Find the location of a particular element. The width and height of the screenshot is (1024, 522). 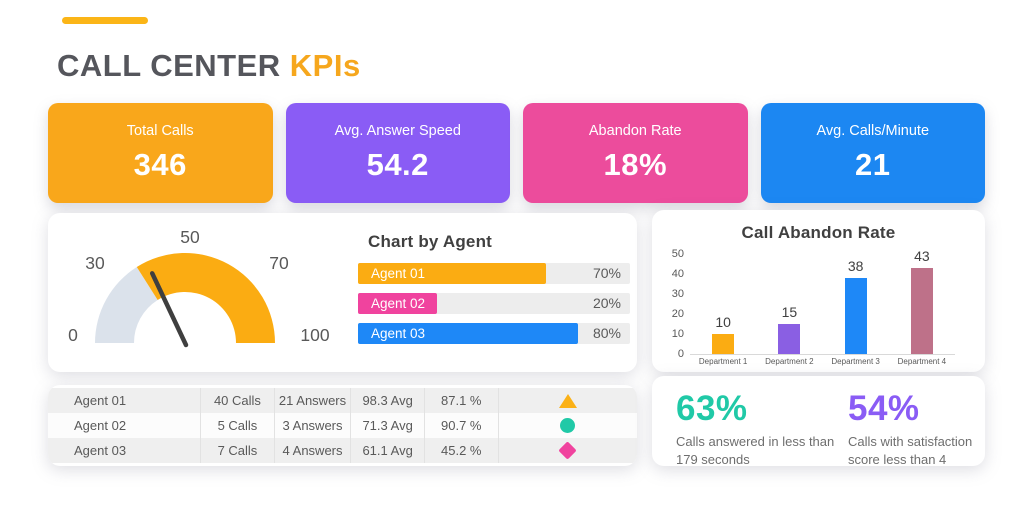

gauge-chart: 0 30 50 70 100 is located at coordinates (199, 287).